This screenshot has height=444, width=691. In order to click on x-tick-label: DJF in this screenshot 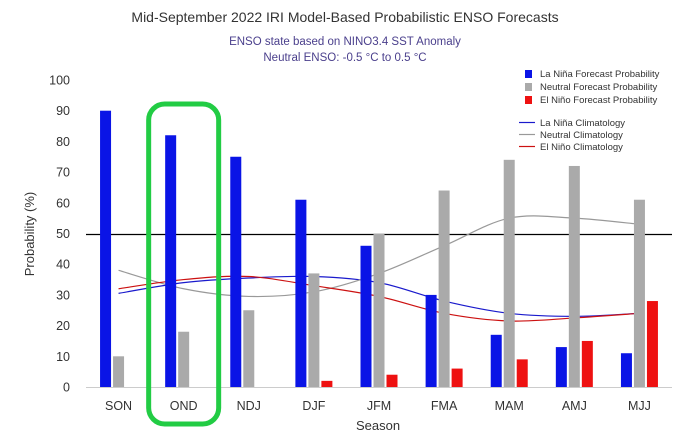, I will do `click(313, 406)`.